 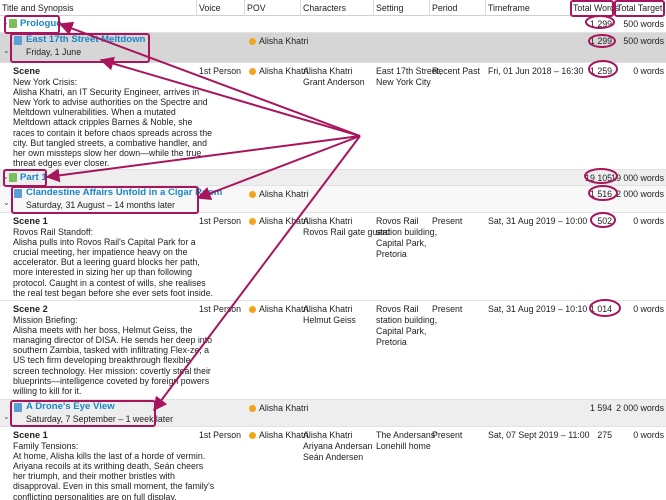 What do you see at coordinates (509, 8) in the screenshot?
I see `column-header: Timeframe` at bounding box center [509, 8].